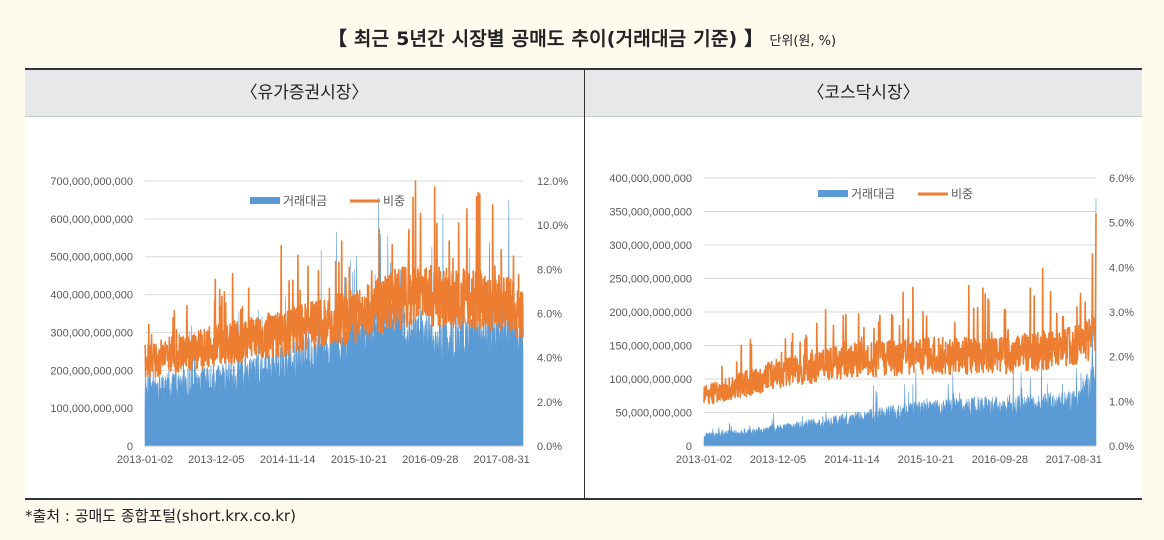 Image resolution: width=1164 pixels, height=540 pixels. I want to click on y-right-tick-label: 5.0%, so click(1121, 224).